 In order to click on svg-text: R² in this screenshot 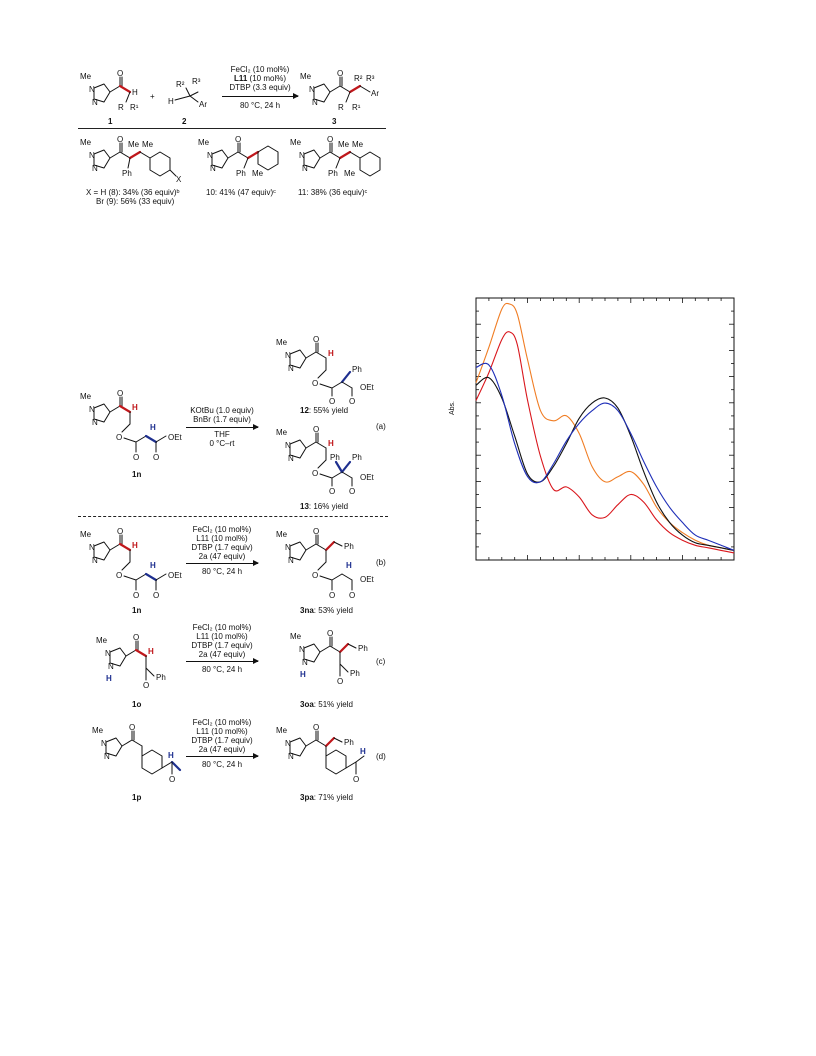, I will do `click(180, 84)`.